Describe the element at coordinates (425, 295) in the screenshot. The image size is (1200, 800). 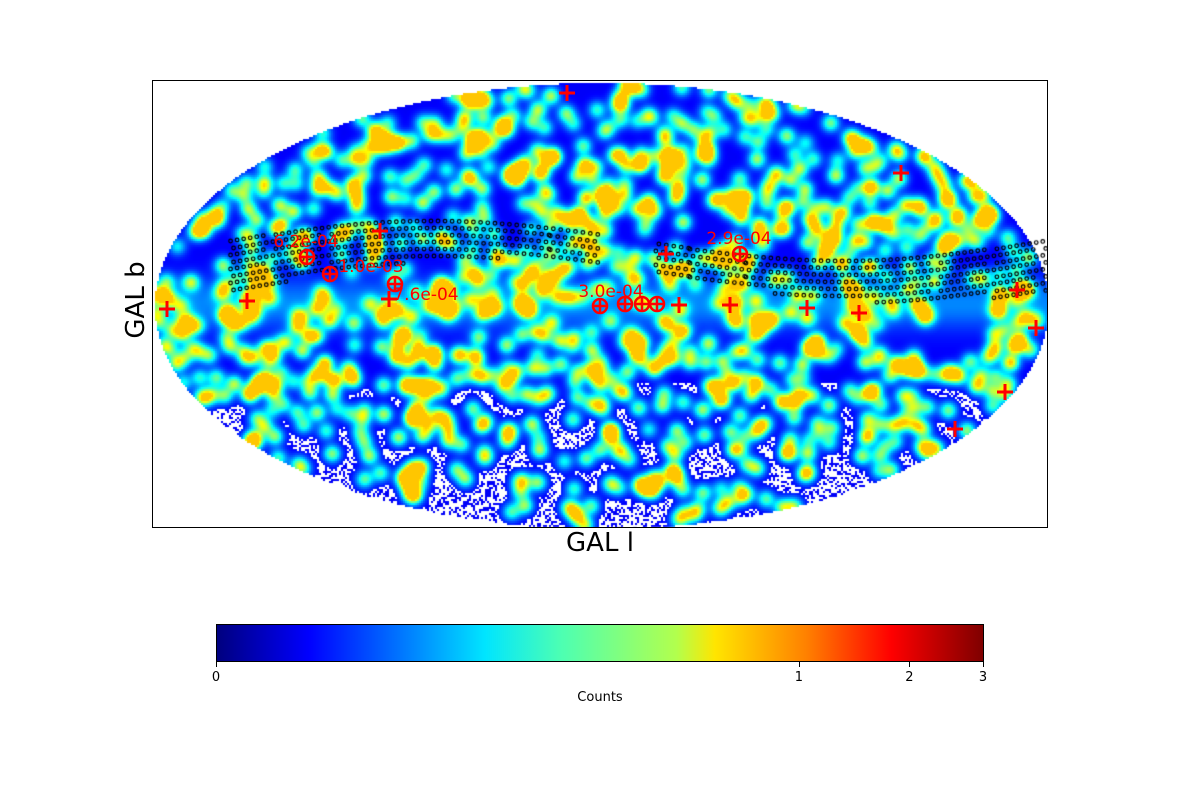
I see `annotation-label: 7.6e-04` at that location.